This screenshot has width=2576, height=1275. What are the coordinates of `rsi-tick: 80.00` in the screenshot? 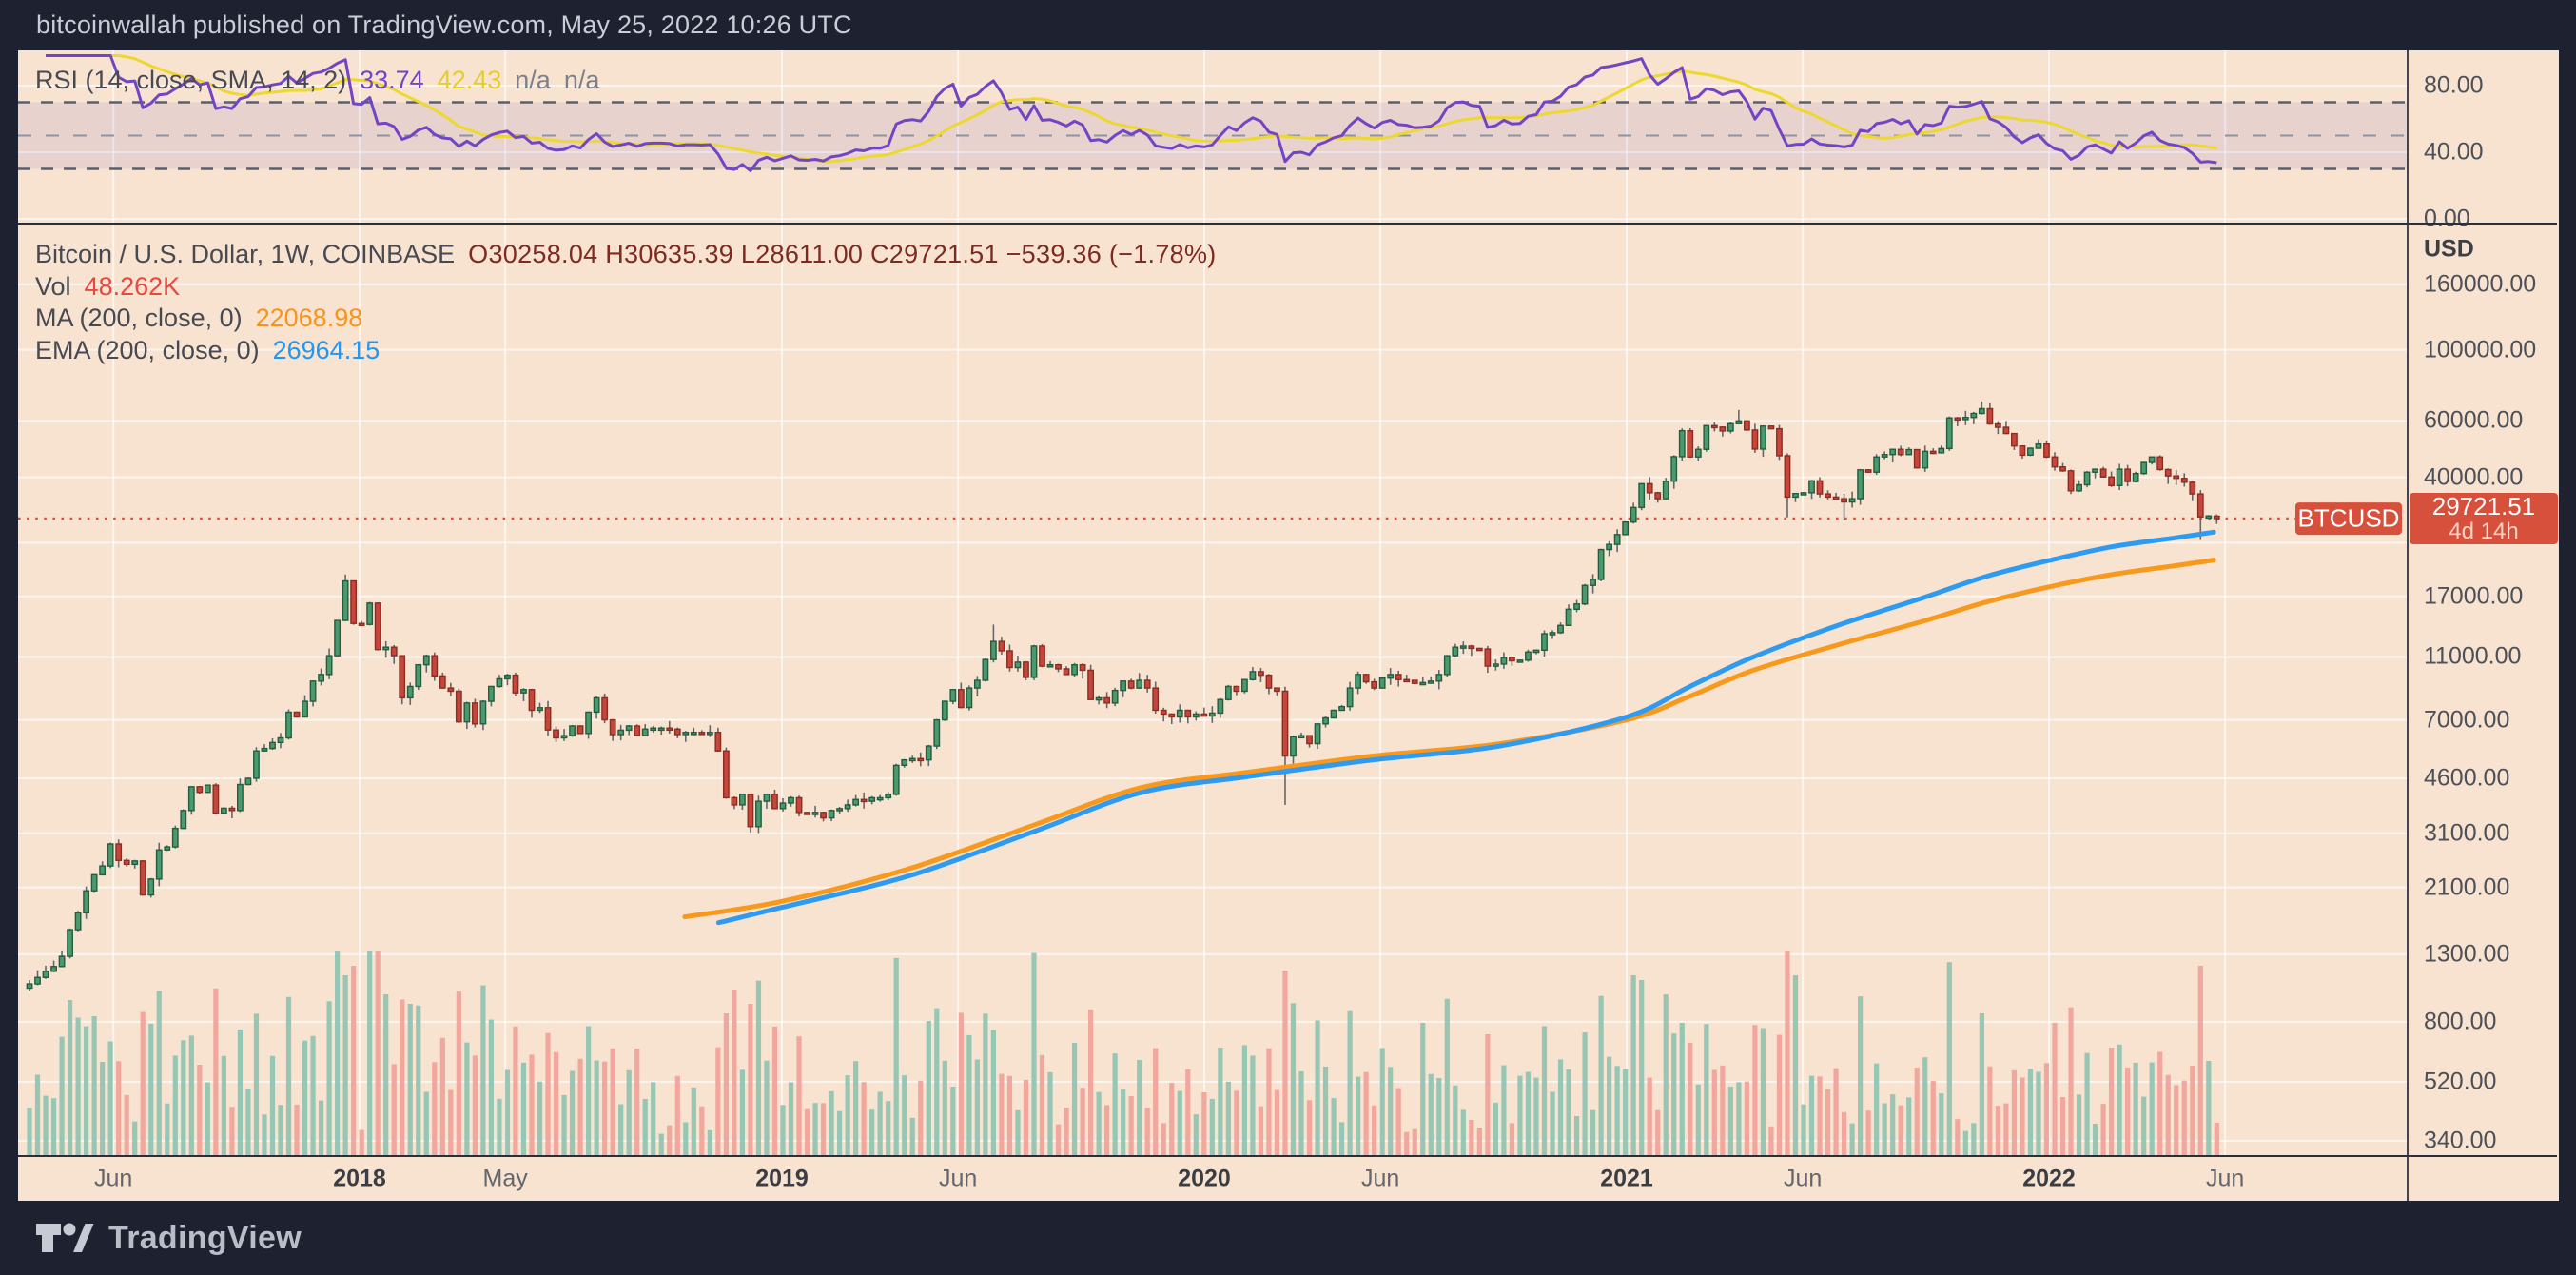 It's located at (2454, 85).